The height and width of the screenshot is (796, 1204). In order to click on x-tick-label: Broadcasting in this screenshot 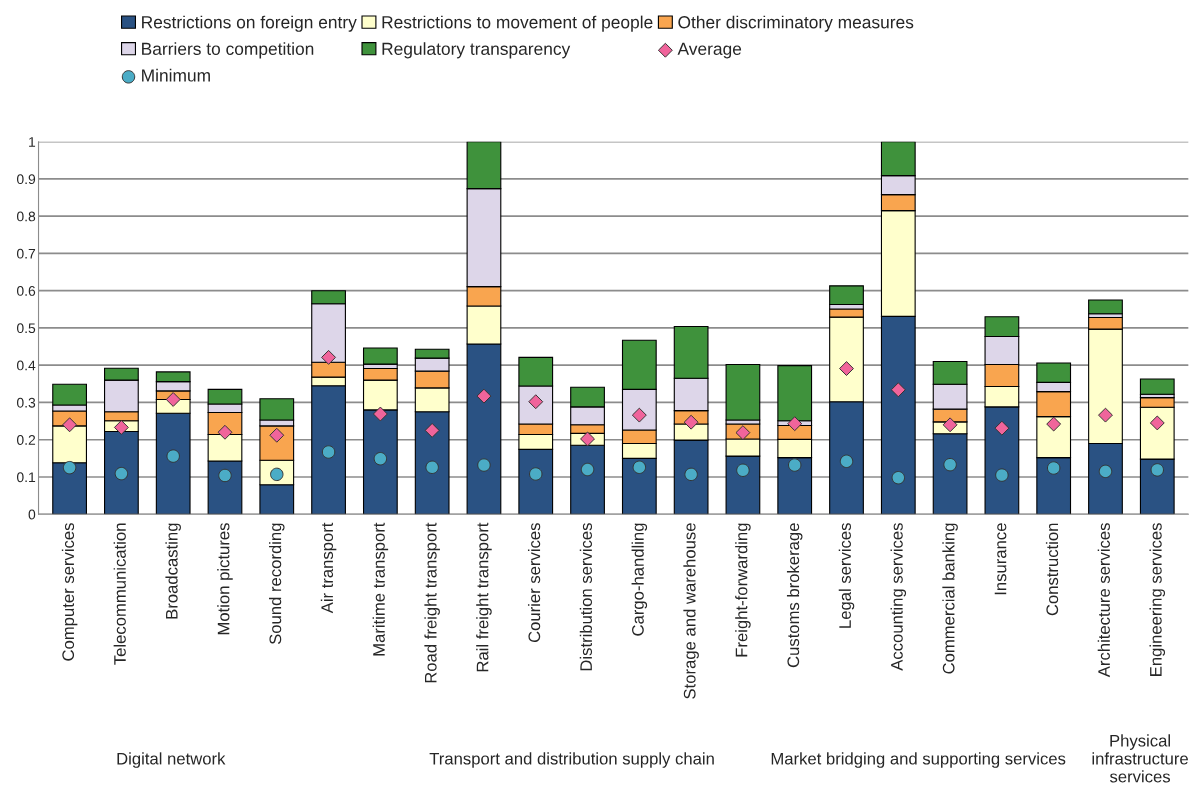, I will do `click(173, 571)`.